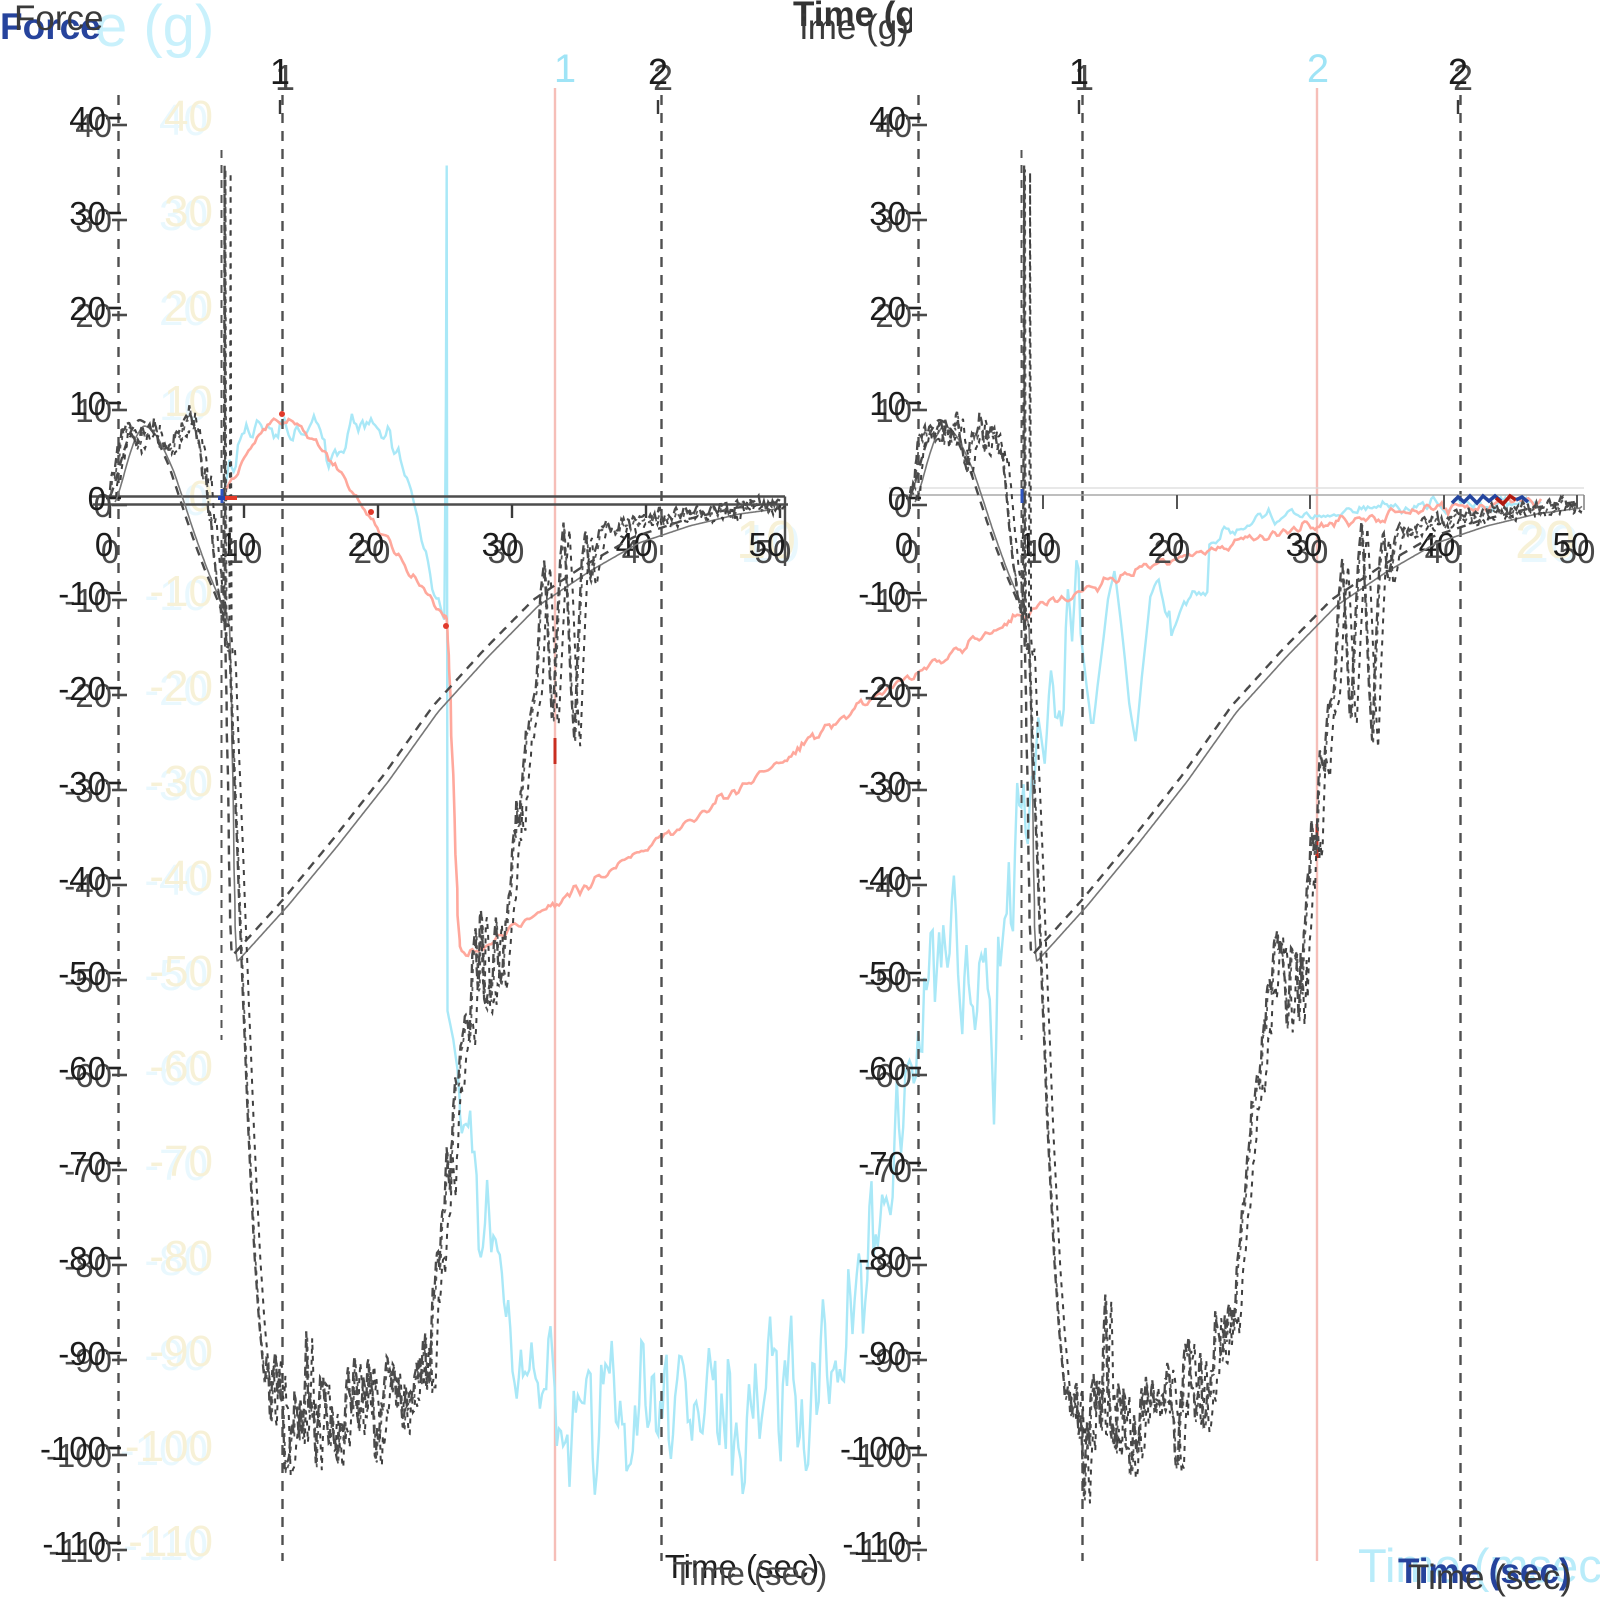 This screenshot has width=1600, height=1600. I want to click on svg-text: e (g), so click(154, 29).